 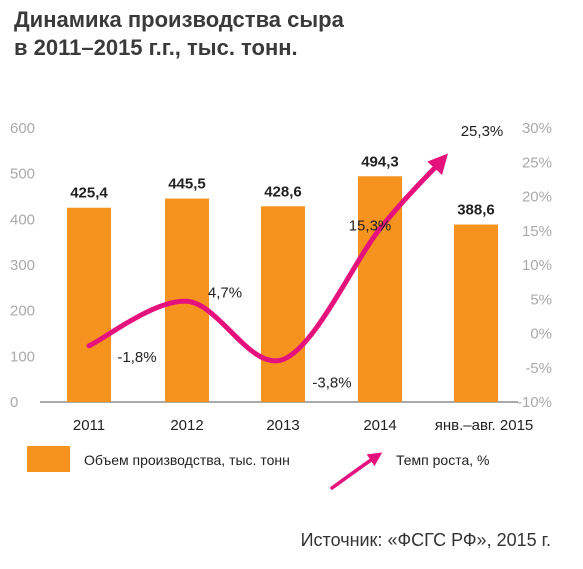 I want to click on left-tick-label: 400, so click(x=22, y=219).